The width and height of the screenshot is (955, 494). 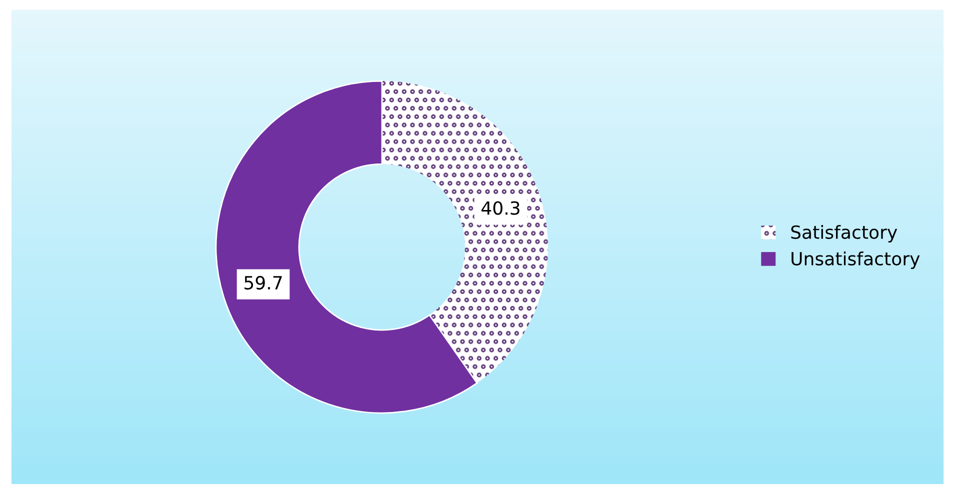 I want to click on data-label: 40.3, so click(x=501, y=208).